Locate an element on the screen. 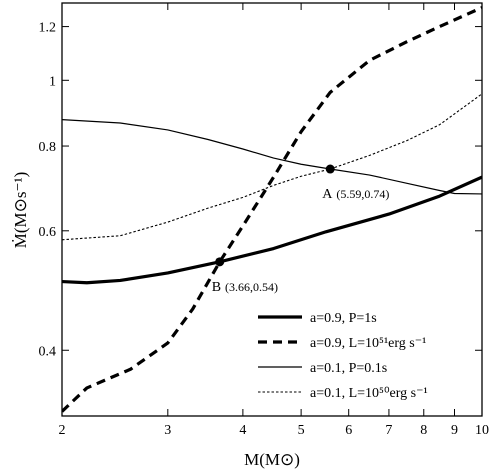 This screenshot has height=474, width=489. legend-label-1: a=0.9, P=1s is located at coordinates (343, 318).